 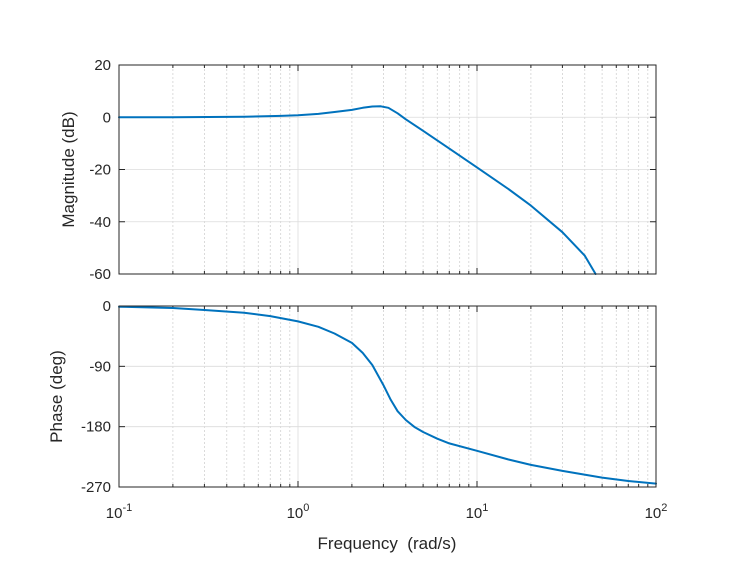 What do you see at coordinates (107, 117) in the screenshot?
I see `magnitude-y-tick-label: 0` at bounding box center [107, 117].